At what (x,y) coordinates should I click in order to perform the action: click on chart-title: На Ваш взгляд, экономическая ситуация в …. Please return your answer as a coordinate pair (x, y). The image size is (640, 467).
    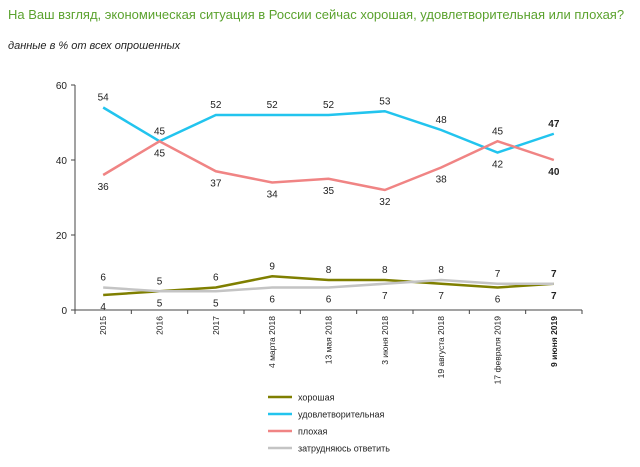
    Looking at the image, I should click on (316, 14).